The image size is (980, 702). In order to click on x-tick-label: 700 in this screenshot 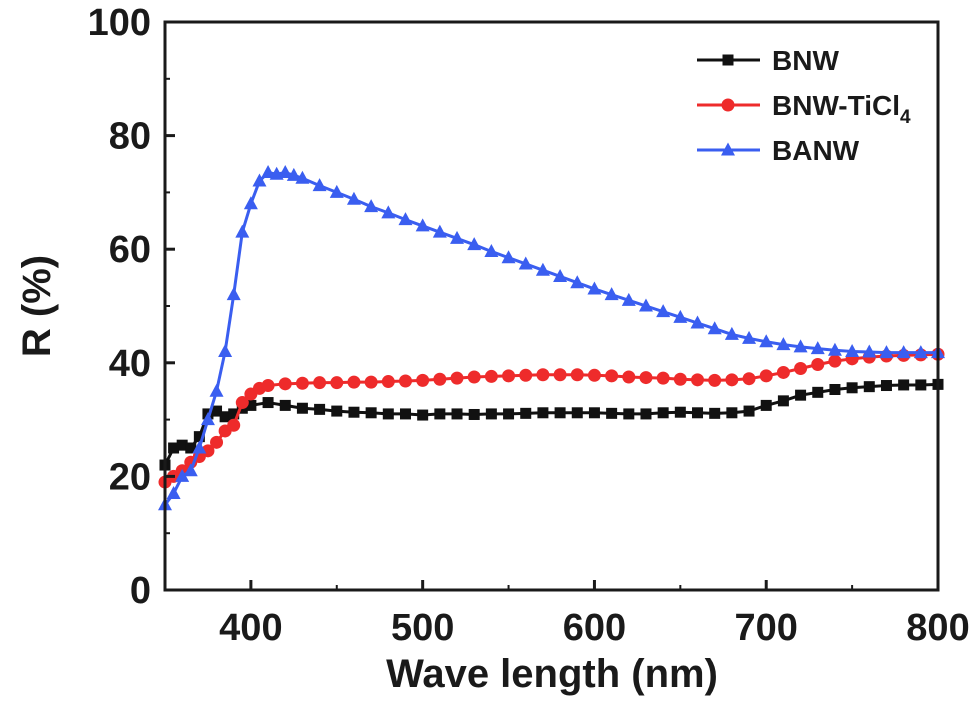, I will do `click(766, 628)`.